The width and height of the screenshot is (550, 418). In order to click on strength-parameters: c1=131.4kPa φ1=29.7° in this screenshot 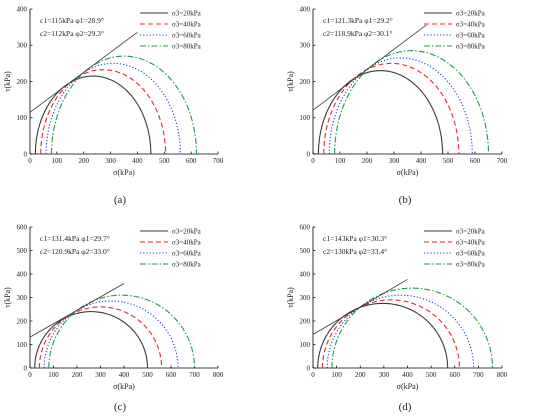, I will do `click(75, 238)`.